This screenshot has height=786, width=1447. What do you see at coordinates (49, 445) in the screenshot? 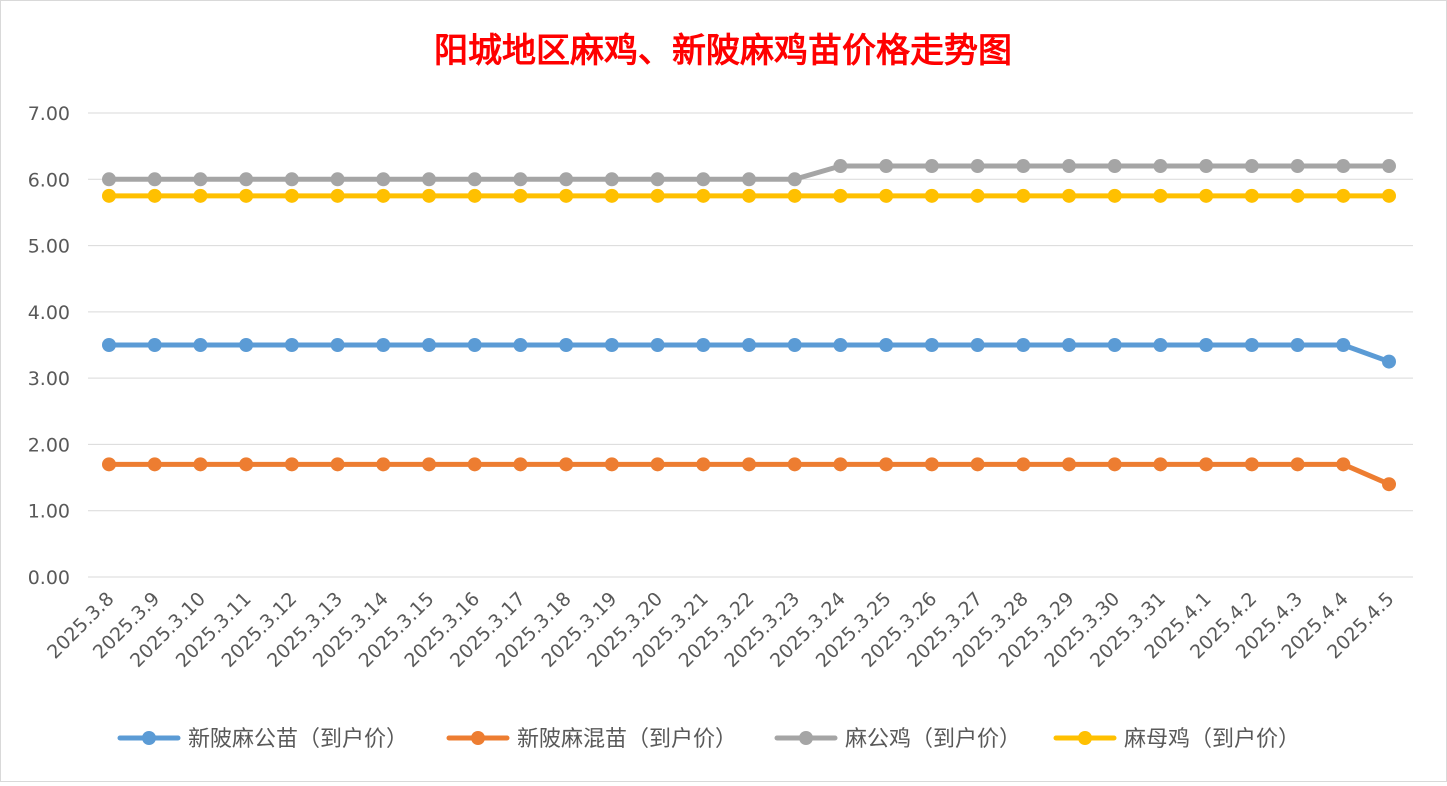
I see `y-tick-label: 2.00` at bounding box center [49, 445].